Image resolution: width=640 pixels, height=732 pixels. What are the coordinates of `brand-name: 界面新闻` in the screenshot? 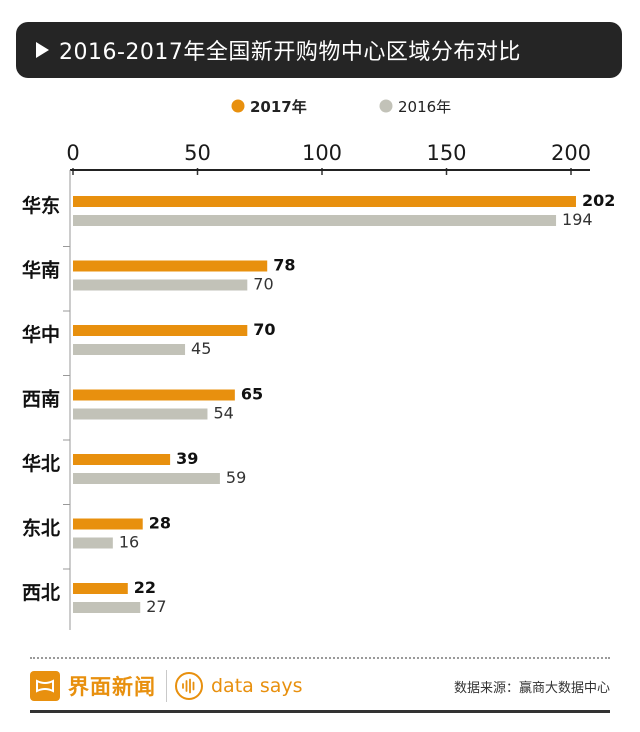 It's located at (112, 687).